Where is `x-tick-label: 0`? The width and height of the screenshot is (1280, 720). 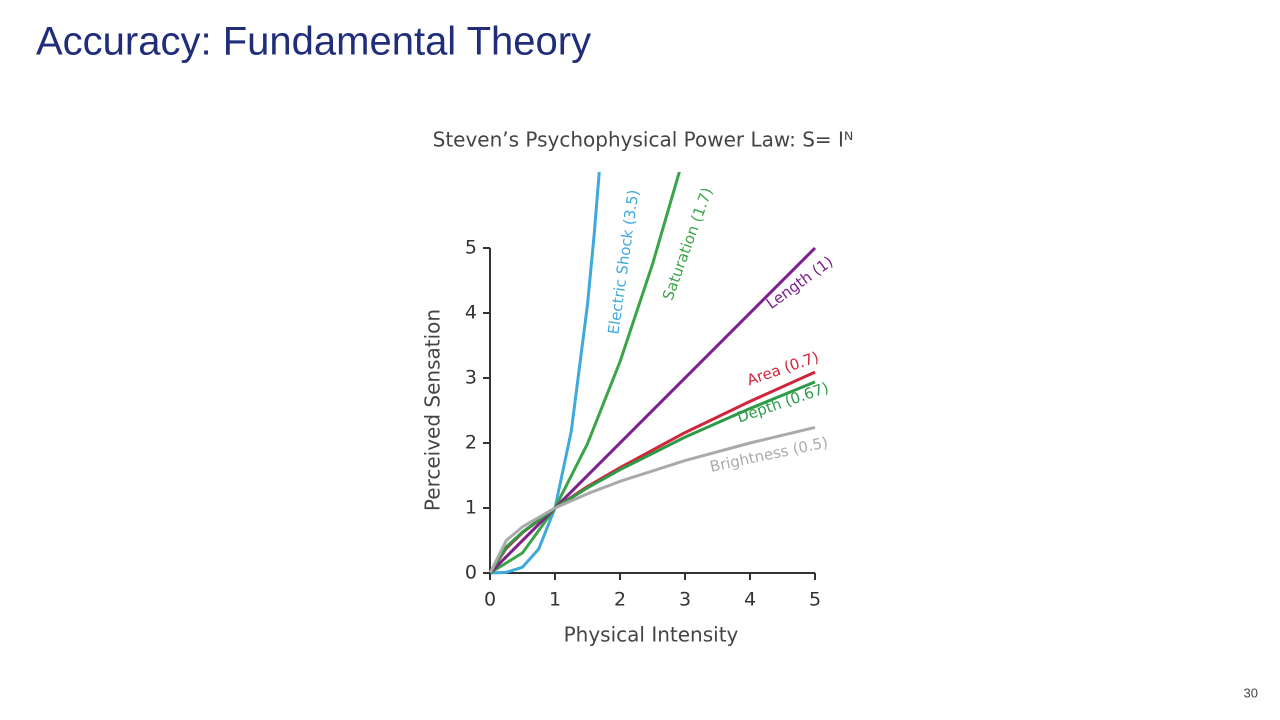 x-tick-label: 0 is located at coordinates (490, 600).